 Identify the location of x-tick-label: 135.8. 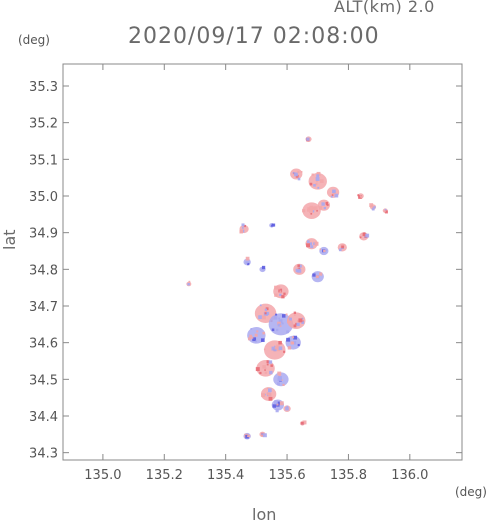
(348, 475).